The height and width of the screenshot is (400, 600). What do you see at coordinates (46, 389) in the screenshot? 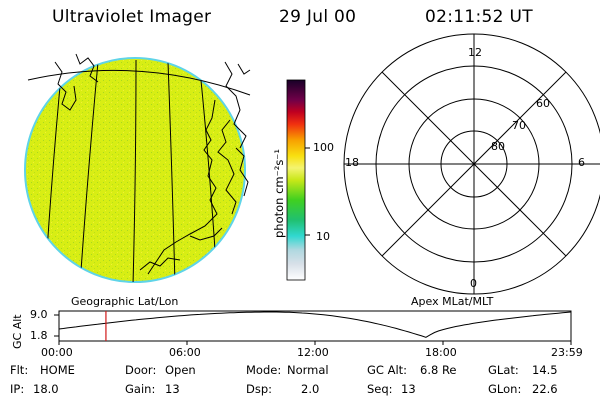
I see `ip-value: 18.0` at bounding box center [46, 389].